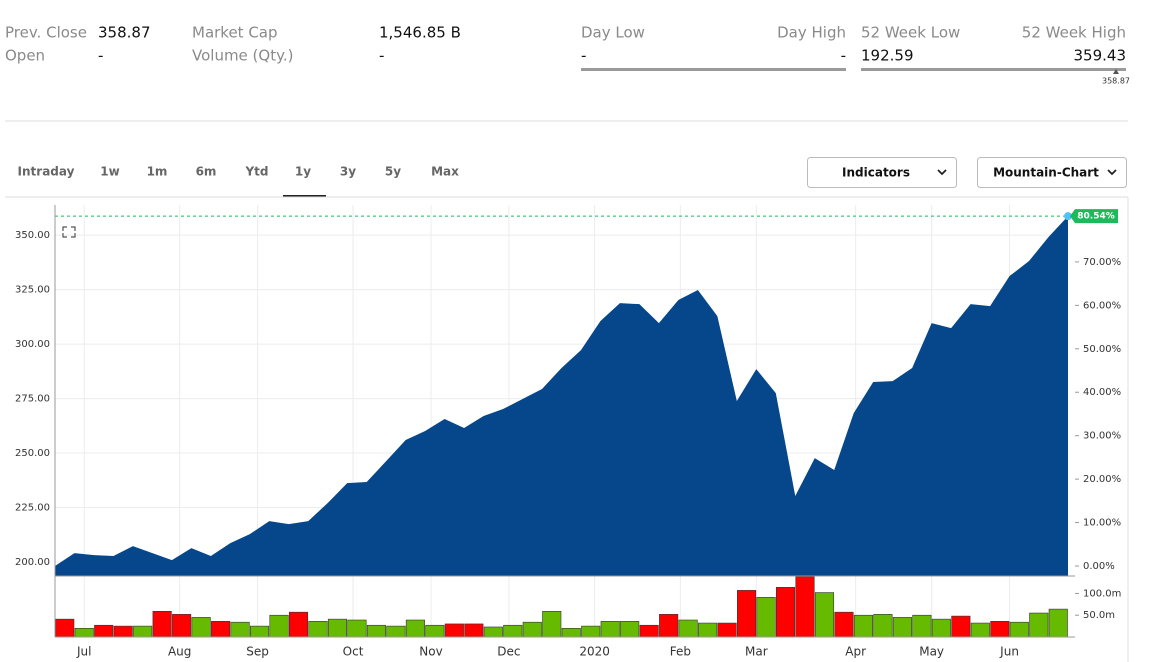  What do you see at coordinates (46, 33) in the screenshot?
I see `stat-label: Prev. Close` at bounding box center [46, 33].